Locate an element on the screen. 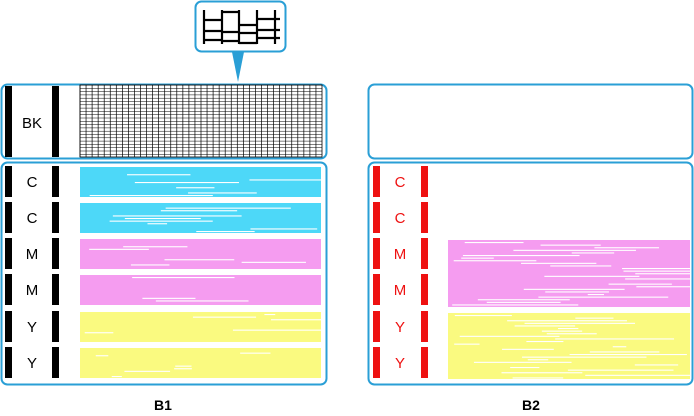  b1-bk-right-bar is located at coordinates (55, 121).